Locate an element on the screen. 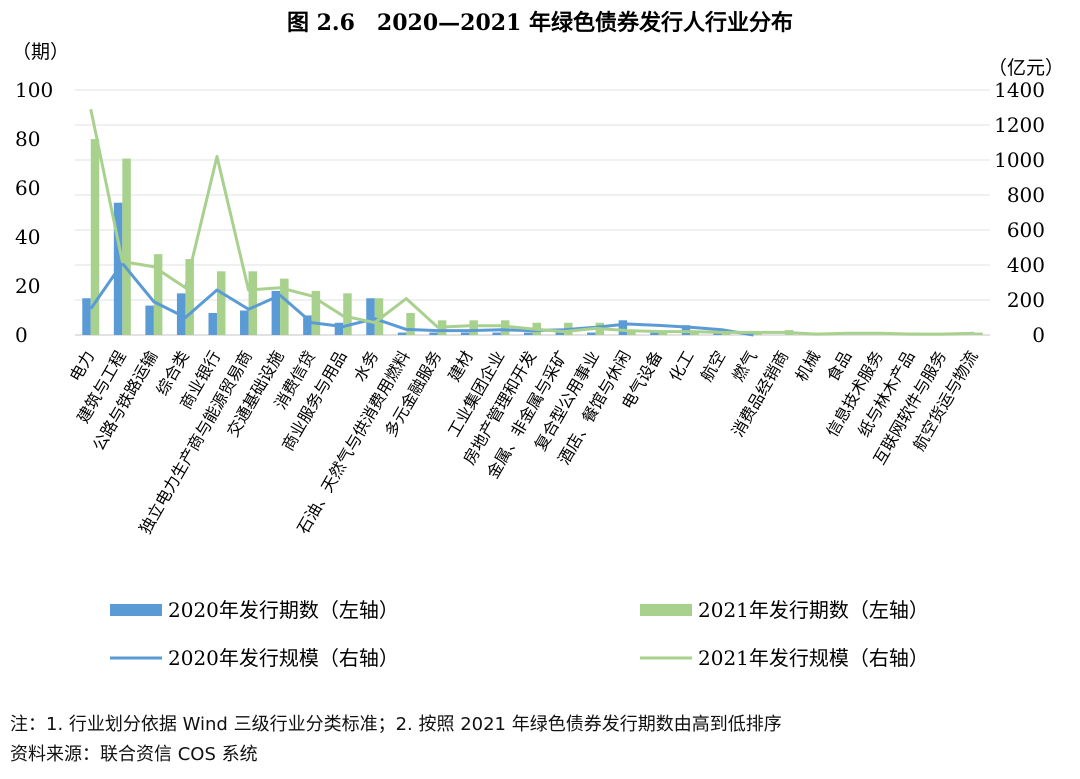 This screenshot has height=779, width=1080. right-tick-label: 1200 is located at coordinates (1019, 125).